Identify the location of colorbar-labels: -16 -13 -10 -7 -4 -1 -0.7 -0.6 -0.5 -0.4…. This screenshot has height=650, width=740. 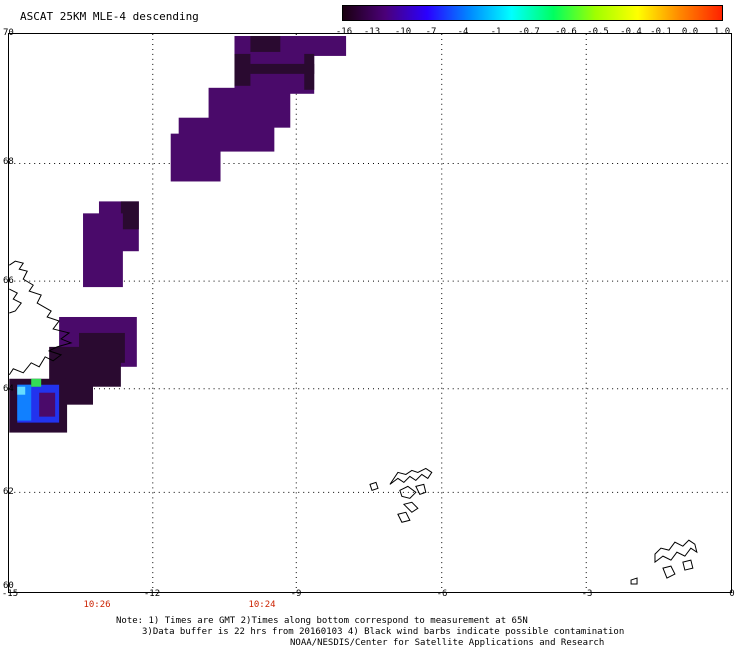
(535, 33).